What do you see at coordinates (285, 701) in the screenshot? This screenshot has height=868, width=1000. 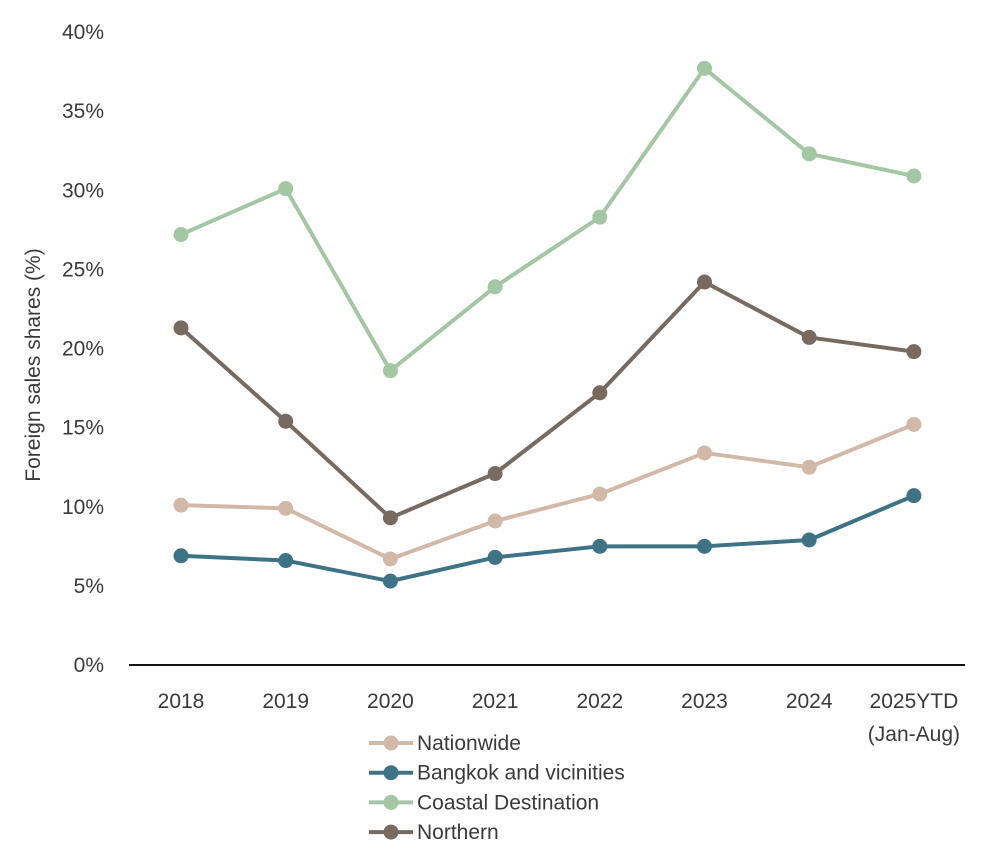 I see `x-tick-label: 2019` at bounding box center [285, 701].